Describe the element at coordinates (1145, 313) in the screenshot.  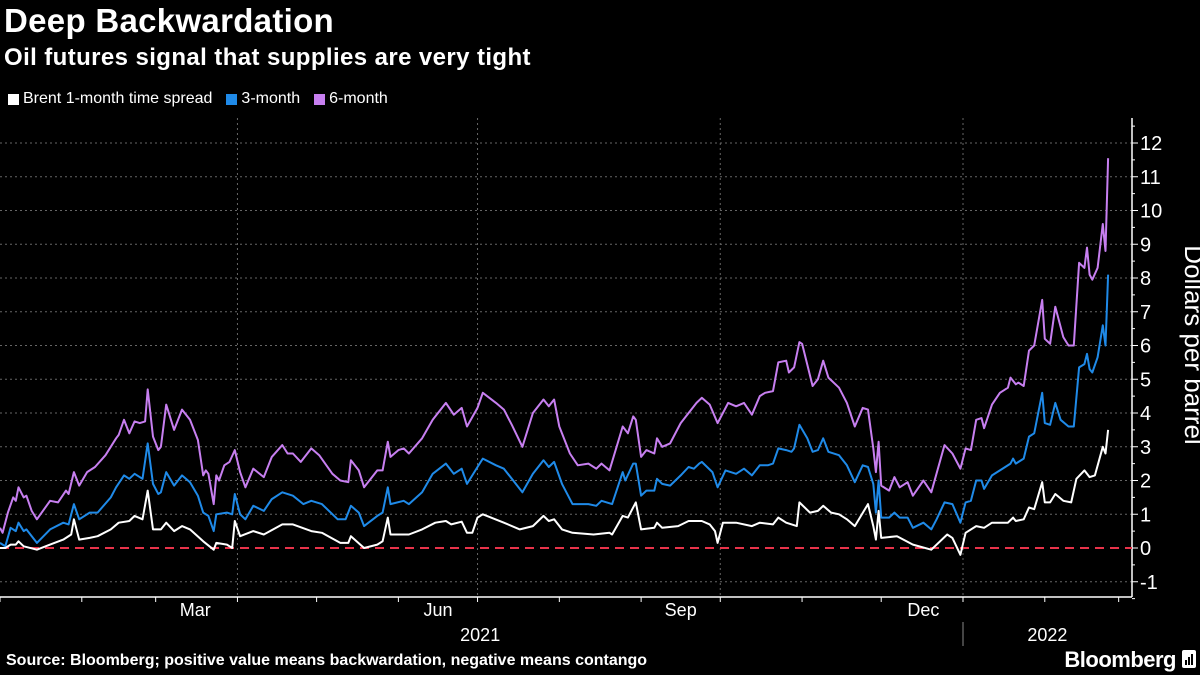
I see `y-tick-label: 7` at that location.